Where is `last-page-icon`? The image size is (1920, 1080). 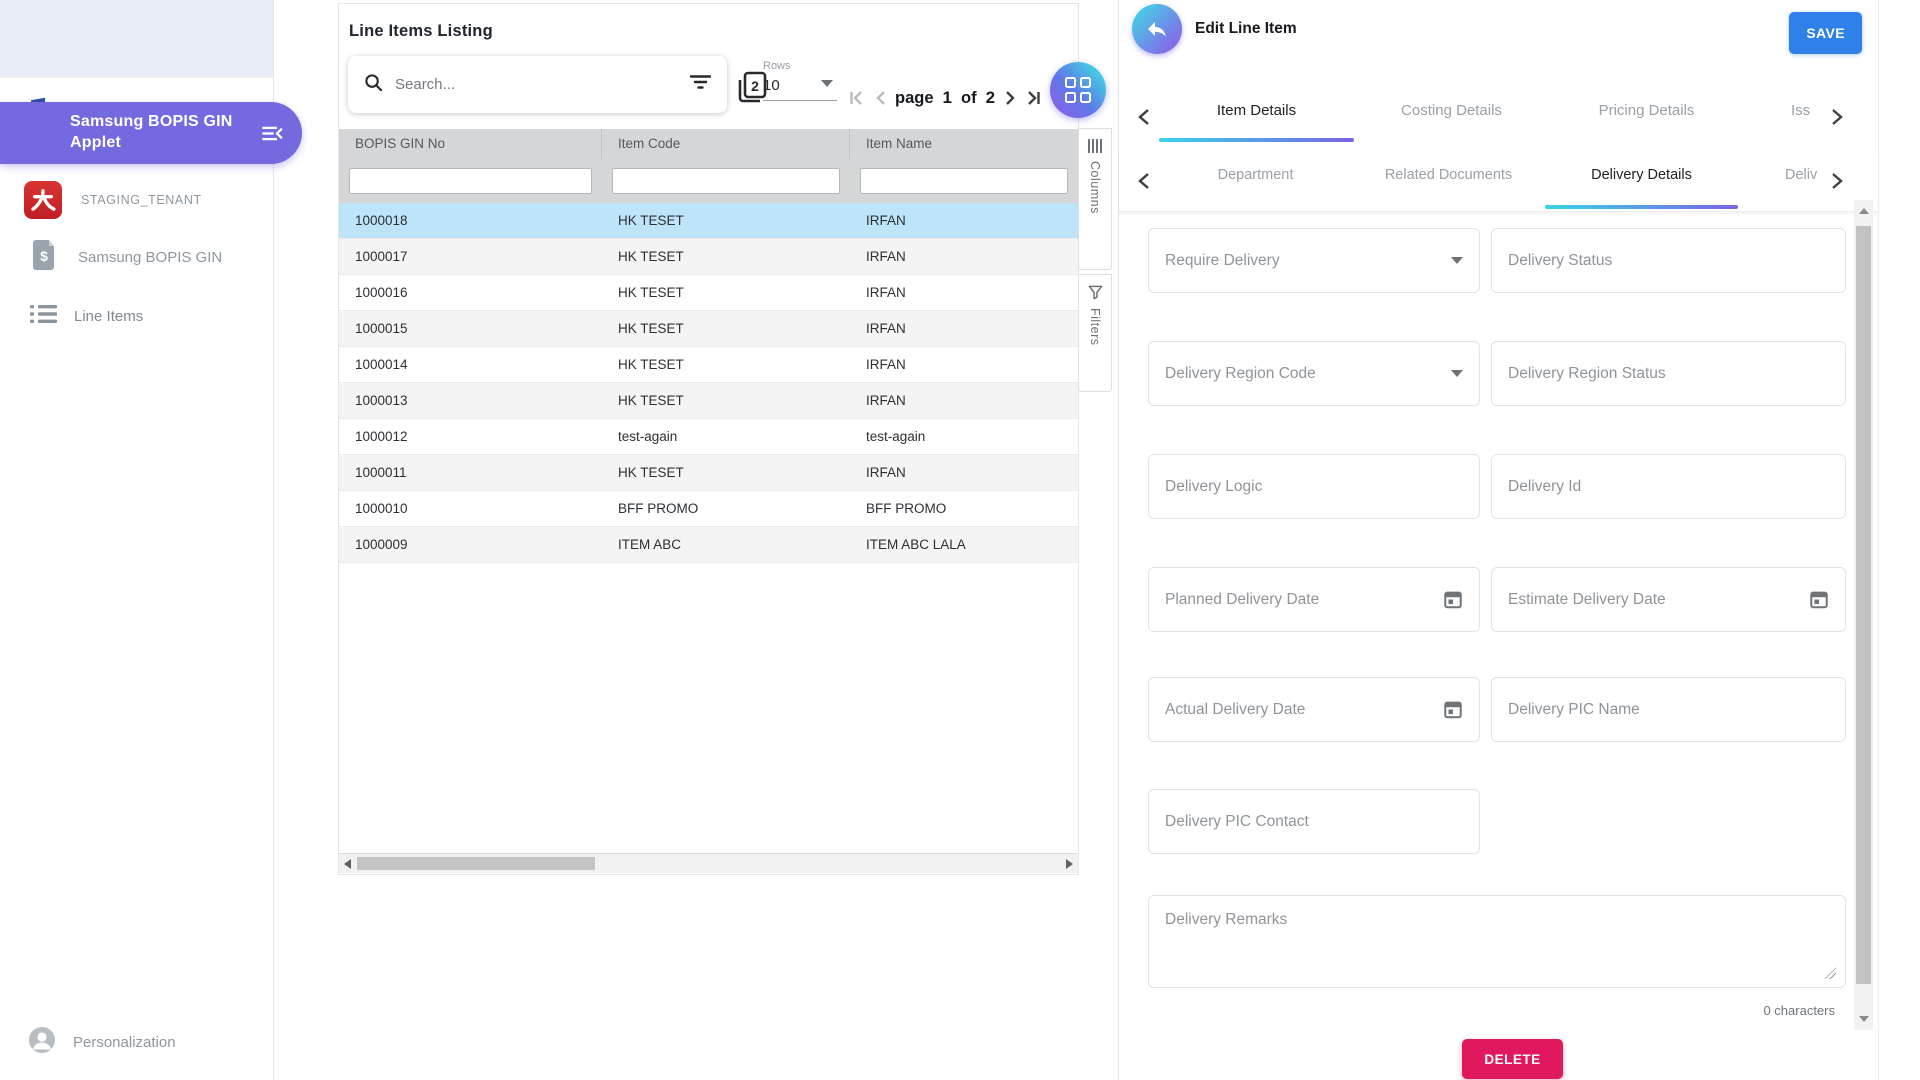 last-page-icon is located at coordinates (1033, 98).